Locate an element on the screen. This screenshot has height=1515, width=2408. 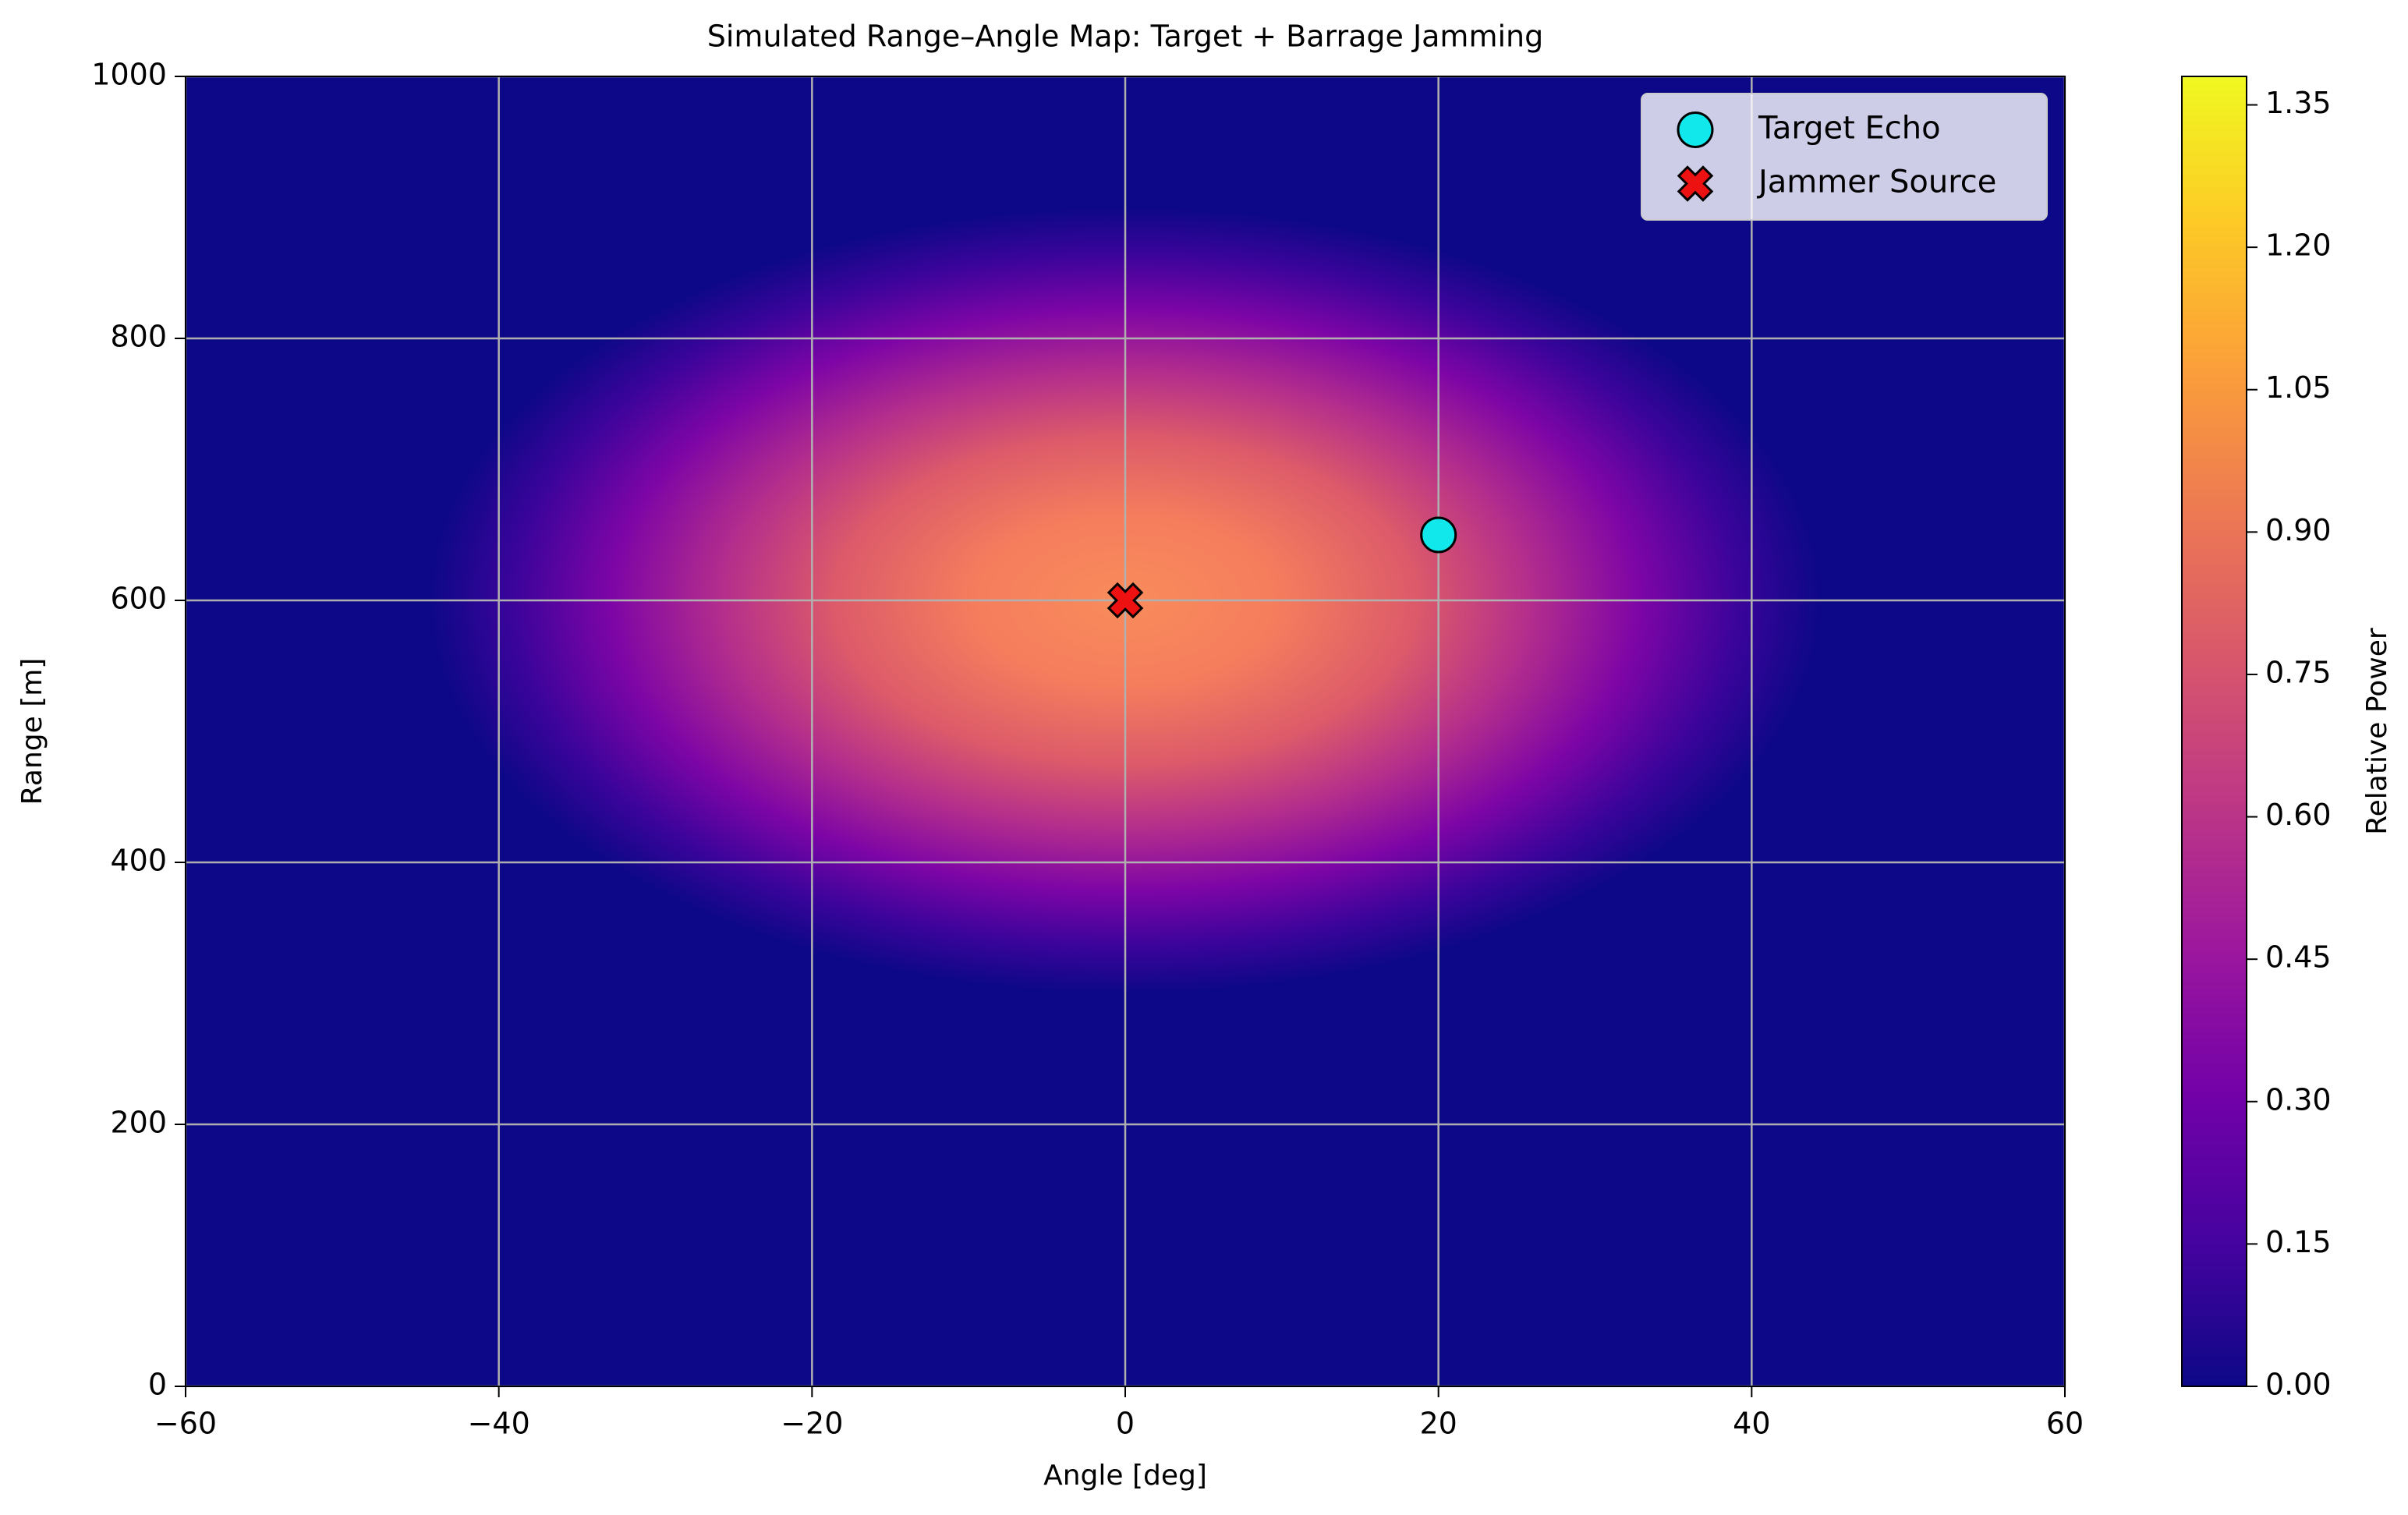
y-tick-label: 800 is located at coordinates (138, 337).